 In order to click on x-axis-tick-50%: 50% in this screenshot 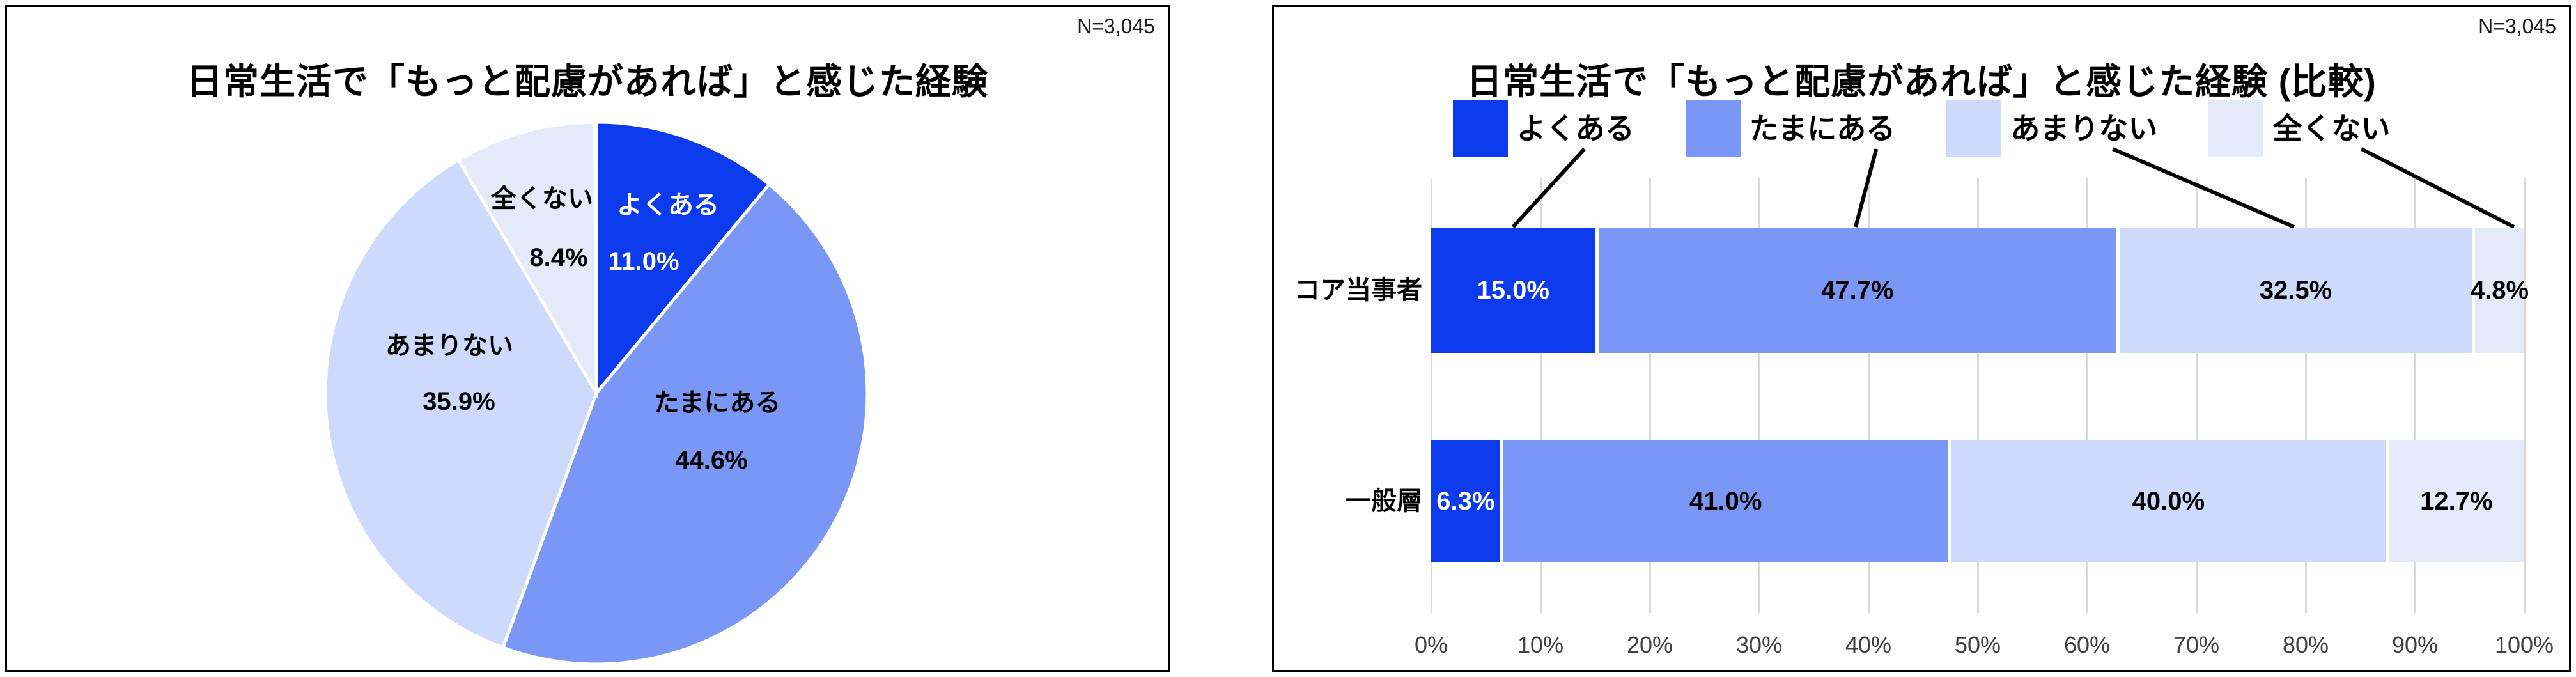, I will do `click(1977, 645)`.